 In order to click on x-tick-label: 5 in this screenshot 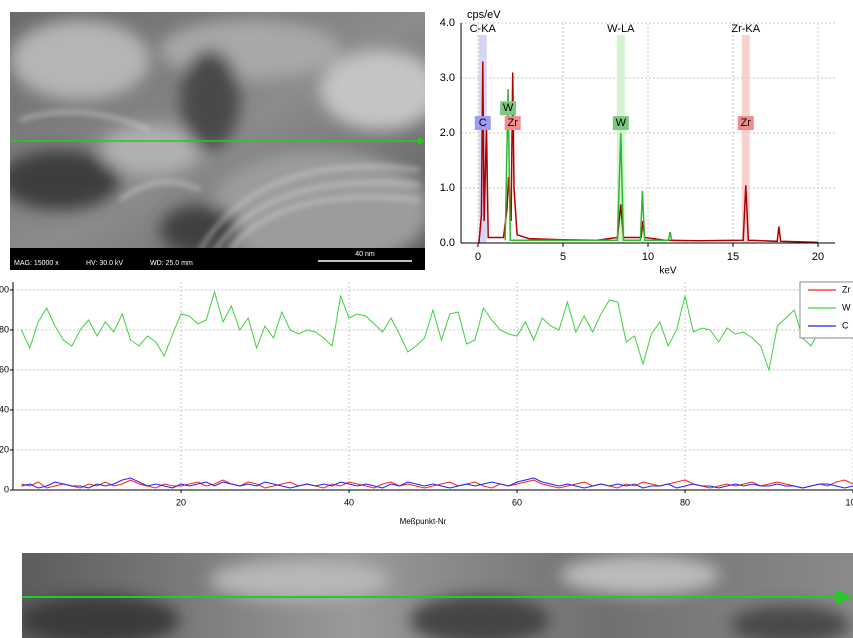, I will do `click(563, 257)`.